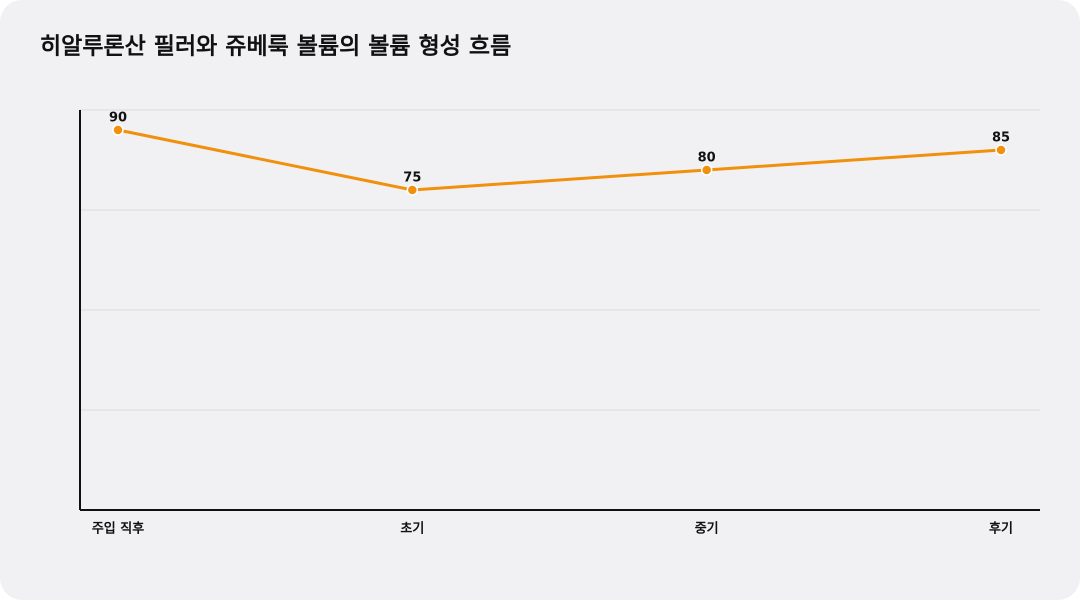  What do you see at coordinates (707, 158) in the screenshot?
I see `data-label: 80` at bounding box center [707, 158].